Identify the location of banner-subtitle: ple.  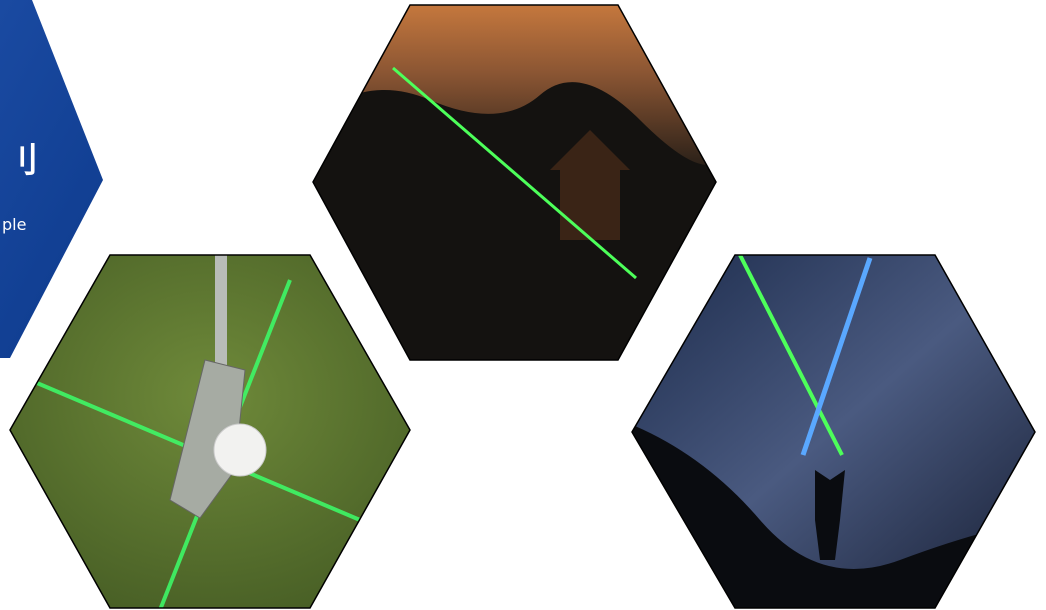
(14, 224).